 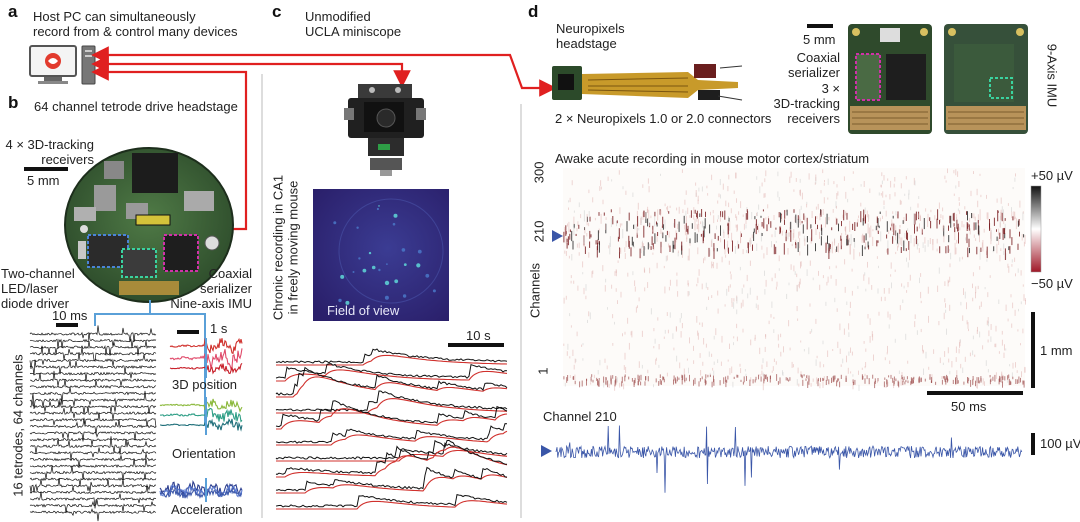 I want to click on tetrode-trace, so click(x=93, y=441).